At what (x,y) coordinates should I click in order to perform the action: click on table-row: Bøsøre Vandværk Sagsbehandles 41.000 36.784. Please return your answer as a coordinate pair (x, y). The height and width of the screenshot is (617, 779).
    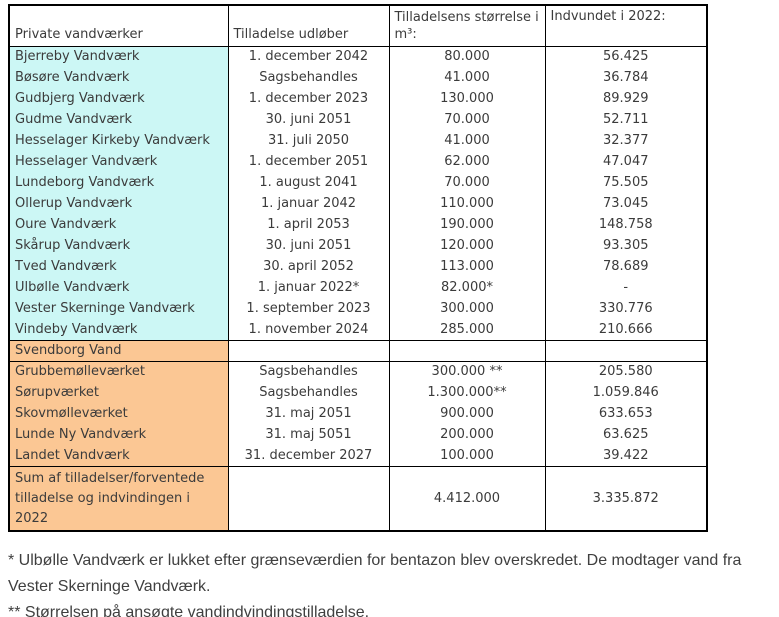
    Looking at the image, I should click on (358, 77).